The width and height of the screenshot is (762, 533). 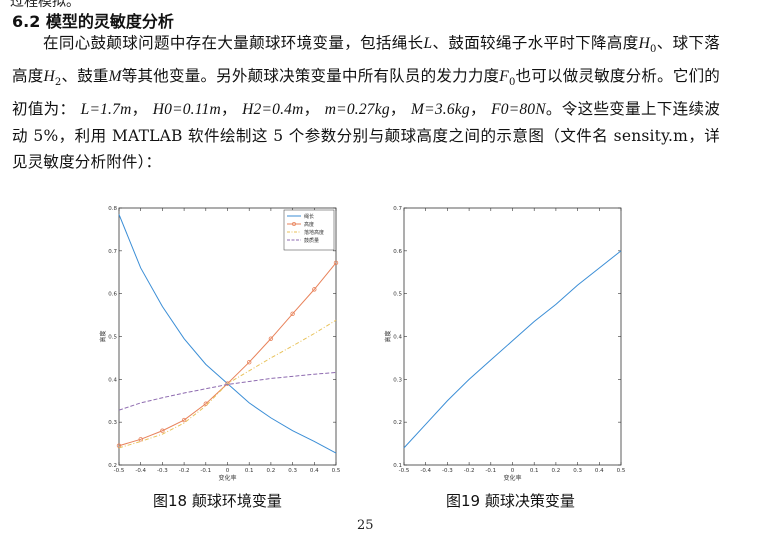 I want to click on figure-19-caption: 图19 颠球决策变量, so click(x=510, y=501).